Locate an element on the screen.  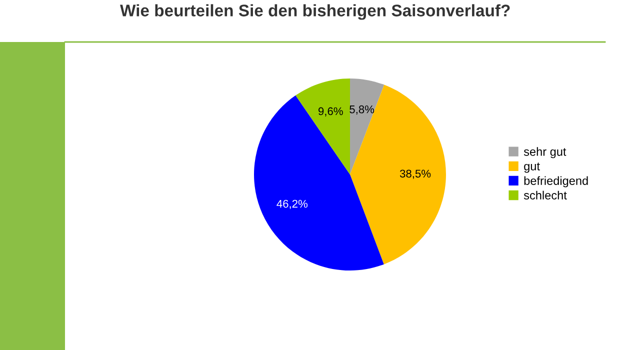
data-label: 46,2% is located at coordinates (292, 205).